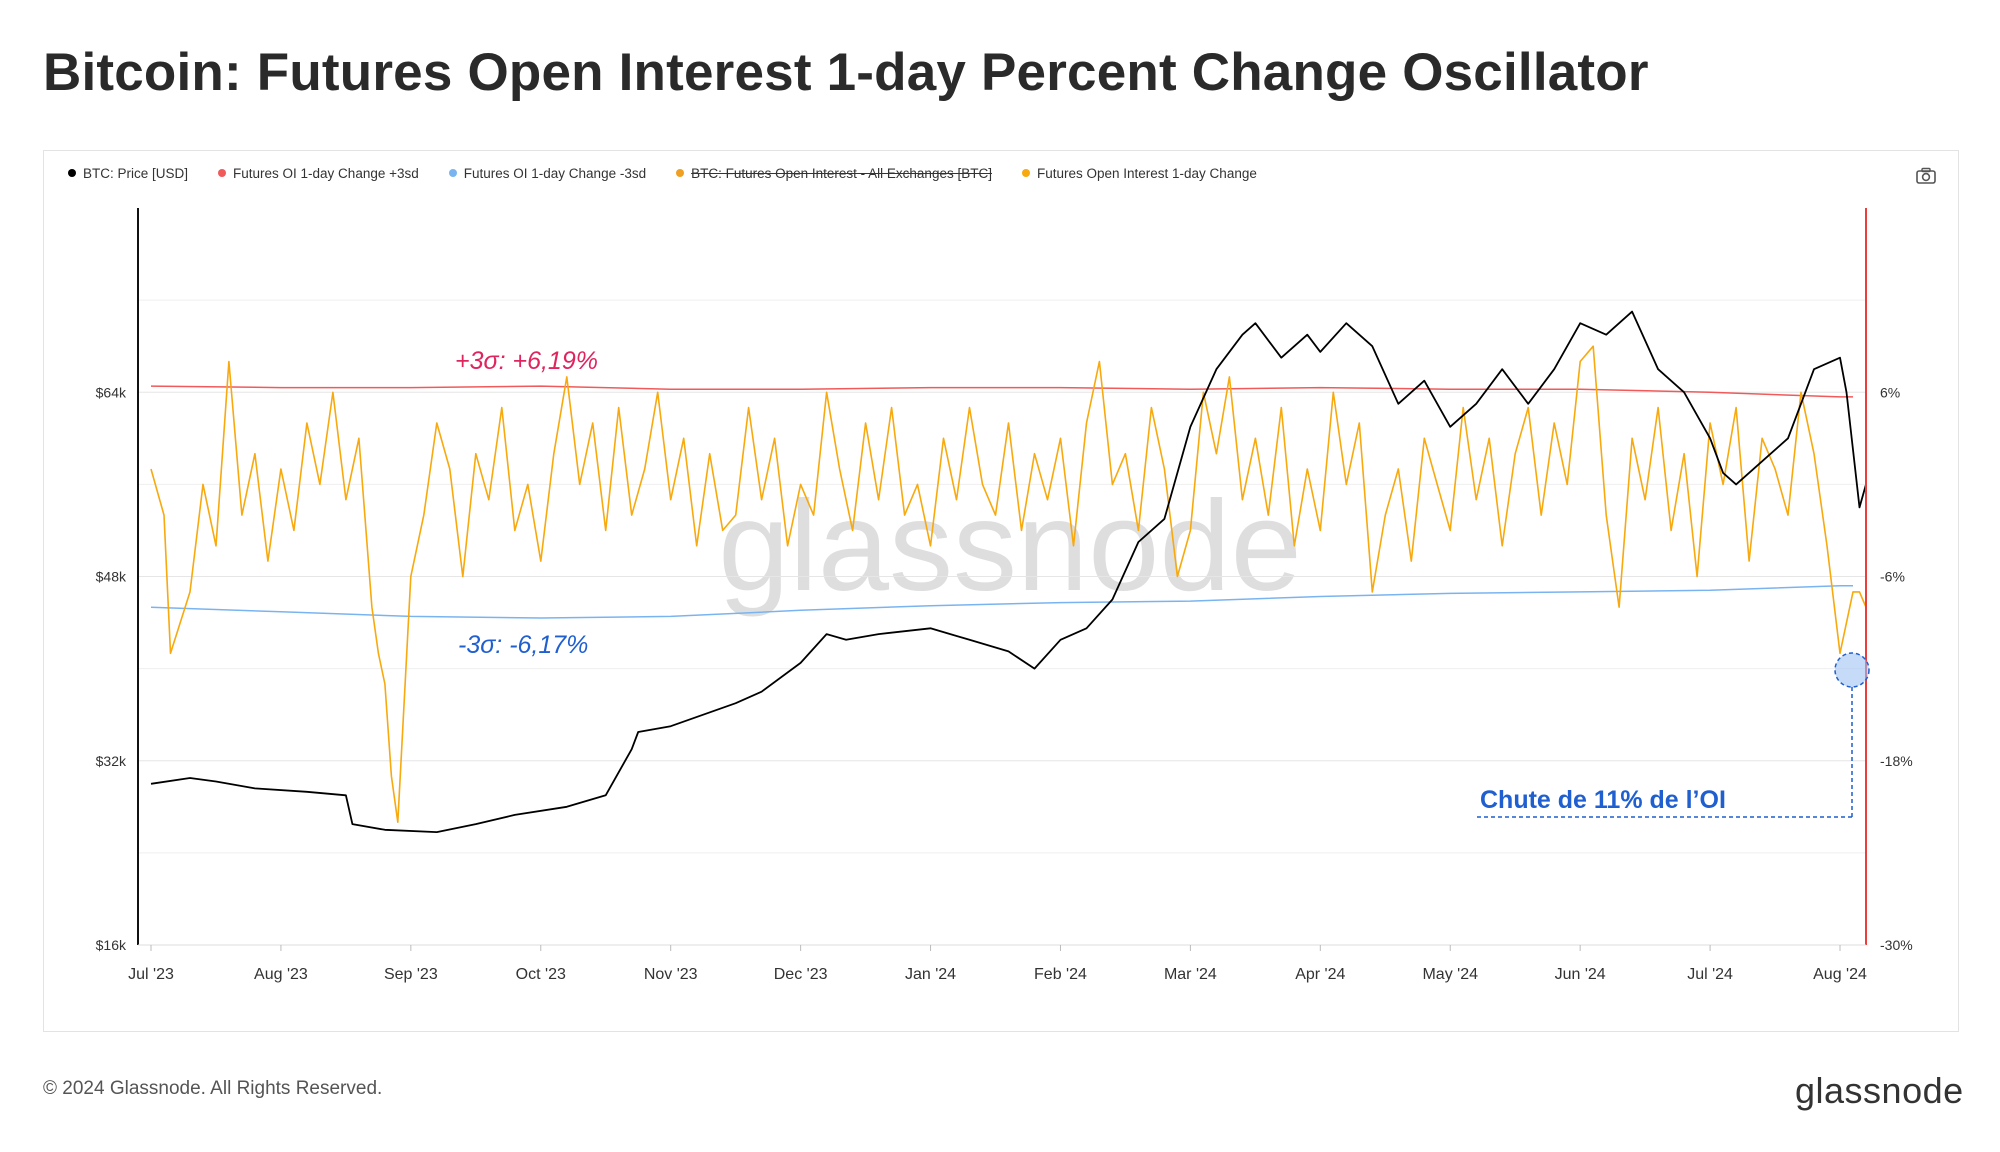 The height and width of the screenshot is (1152, 2000). I want to click on y-left-tick-label: $16k, so click(111, 945).